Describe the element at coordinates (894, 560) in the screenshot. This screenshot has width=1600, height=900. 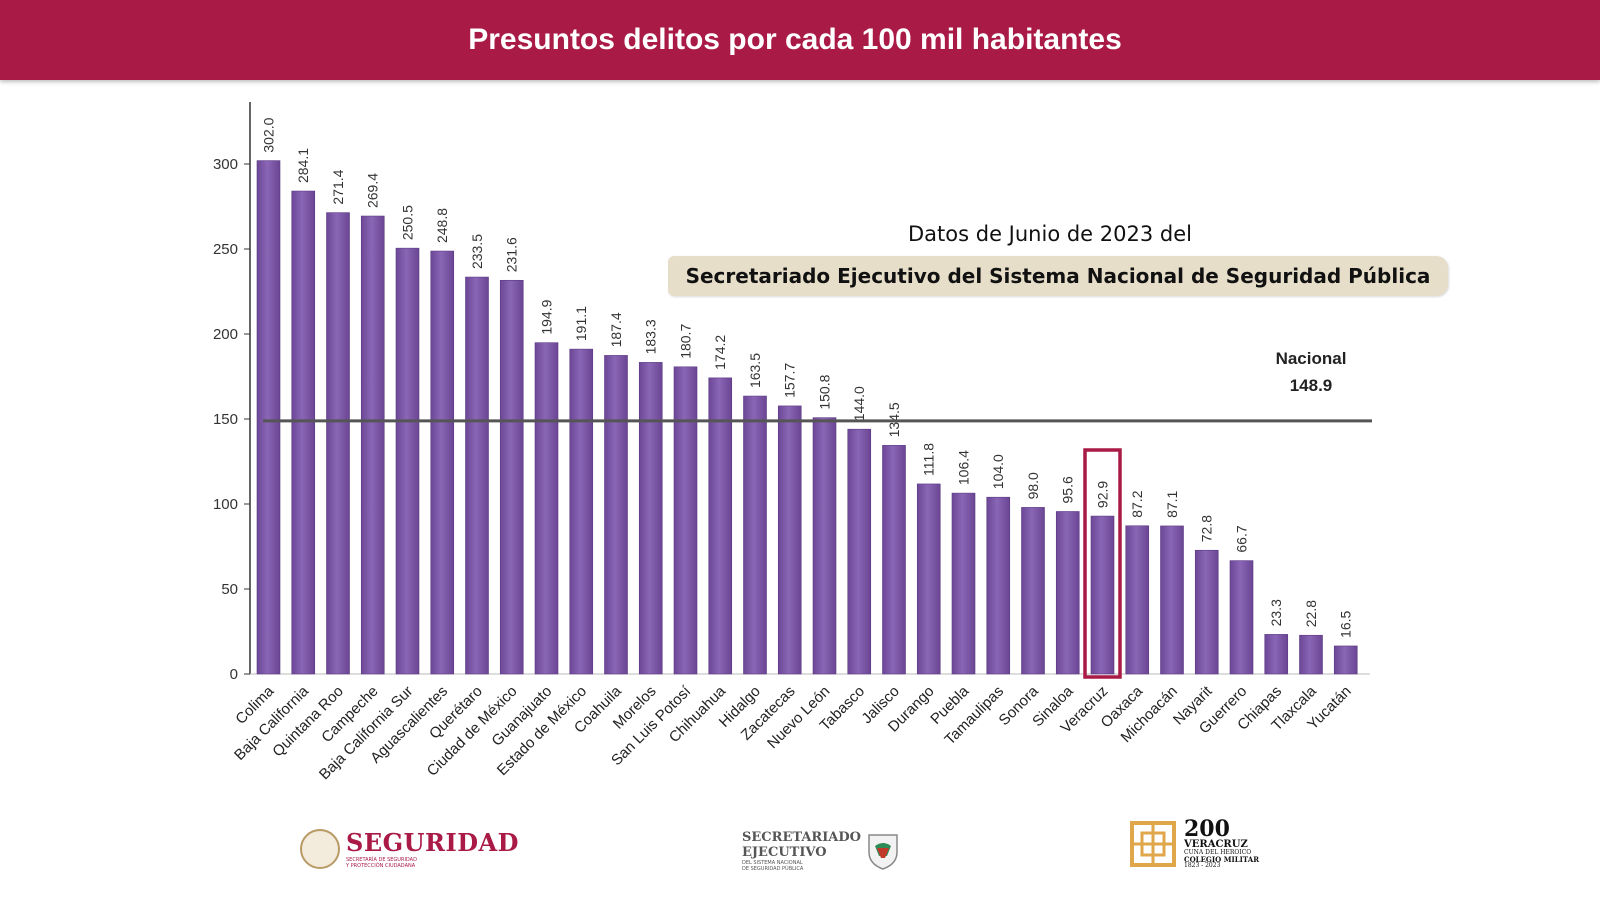
I see `bar-jalisco` at that location.